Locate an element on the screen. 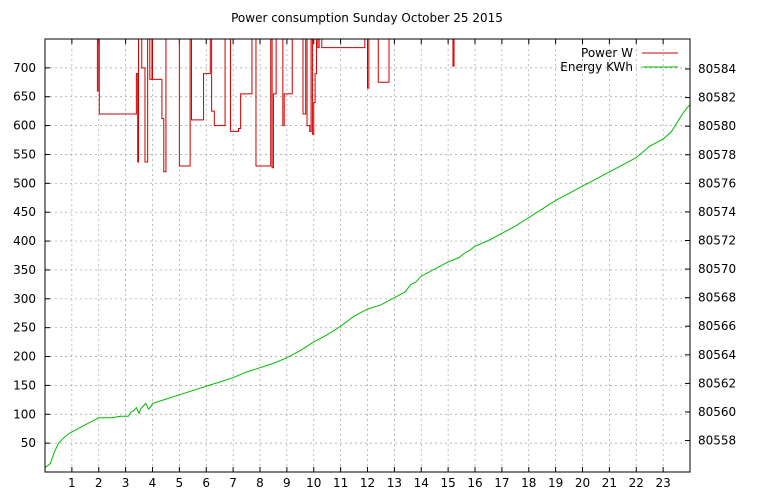  y2-tick-label: 80570 is located at coordinates (717, 269).